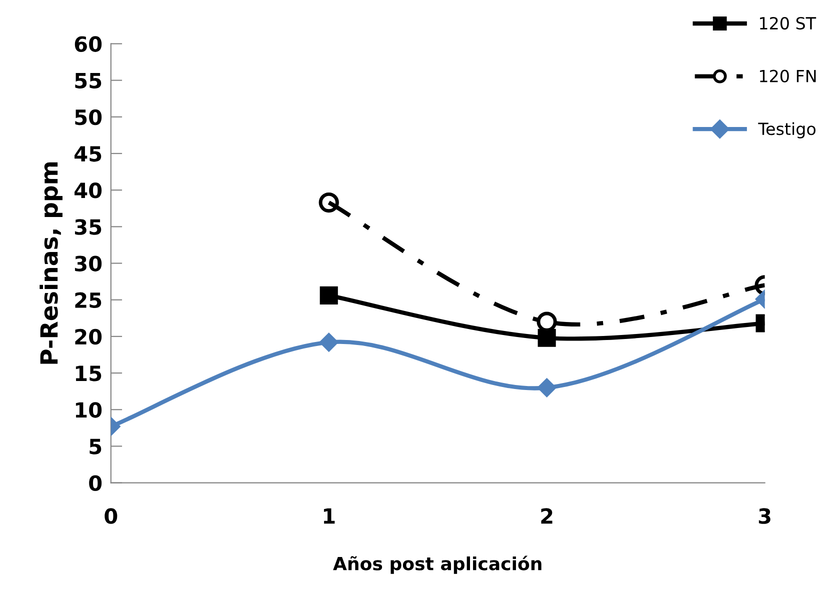  I want to click on y-tick-label: 55, so click(88, 81).